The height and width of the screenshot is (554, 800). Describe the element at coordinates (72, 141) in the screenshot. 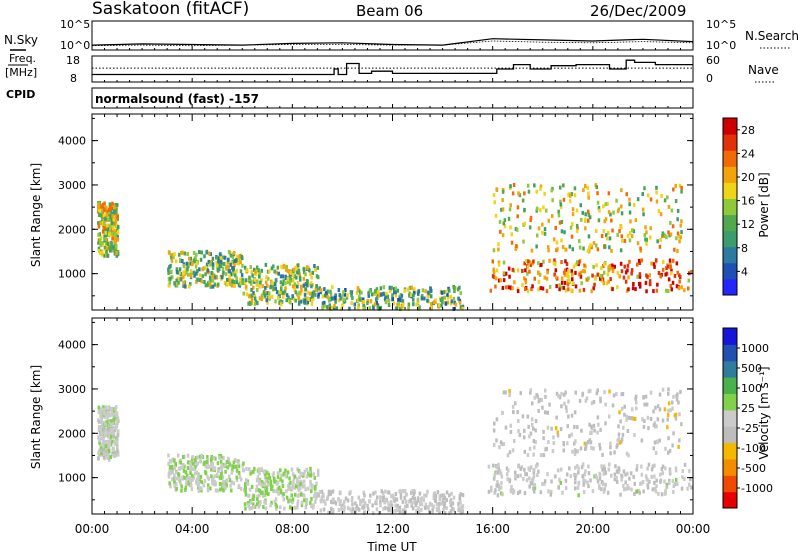

I see `power-ytick-label: 4000` at that location.